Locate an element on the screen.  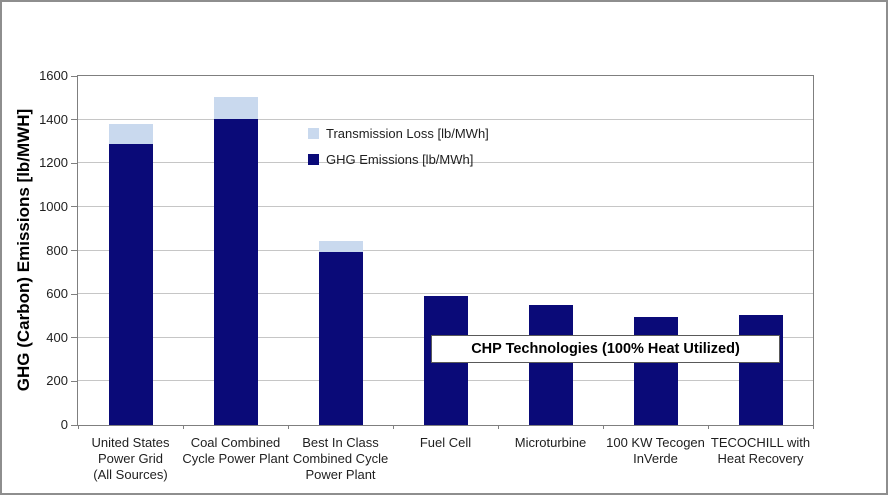
x-category-label-line: Combined Cycle is located at coordinates (340, 458).